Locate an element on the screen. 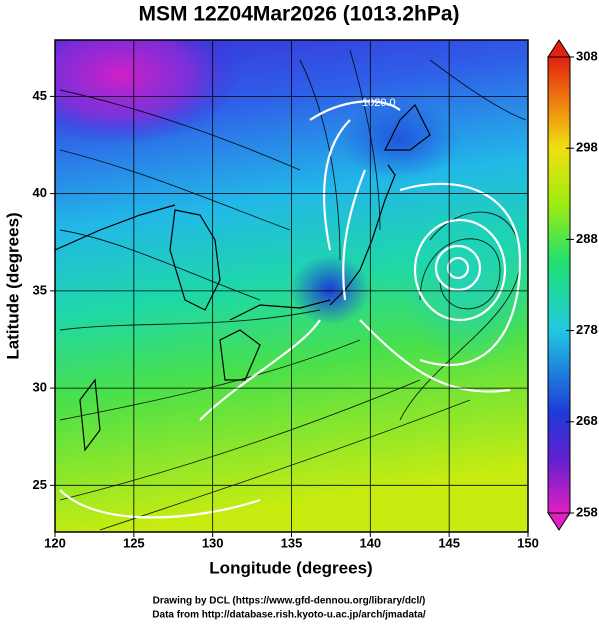 This screenshot has width=599, height=625. colorbar-tick-label: 298 is located at coordinates (587, 147).